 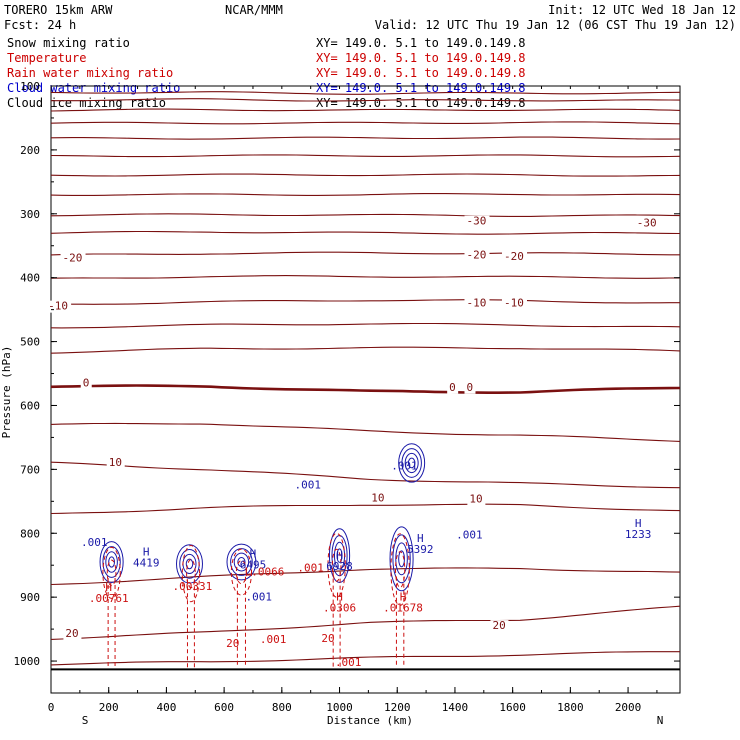 I want to click on cloud-water-label: H 1233, so click(x=638, y=529).